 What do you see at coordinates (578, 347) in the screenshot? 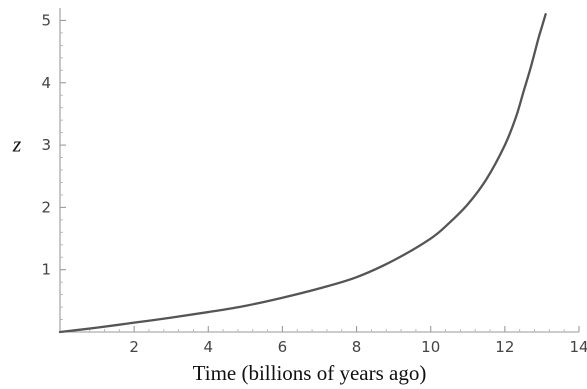
I see `x-tick-label: 14` at bounding box center [578, 347].